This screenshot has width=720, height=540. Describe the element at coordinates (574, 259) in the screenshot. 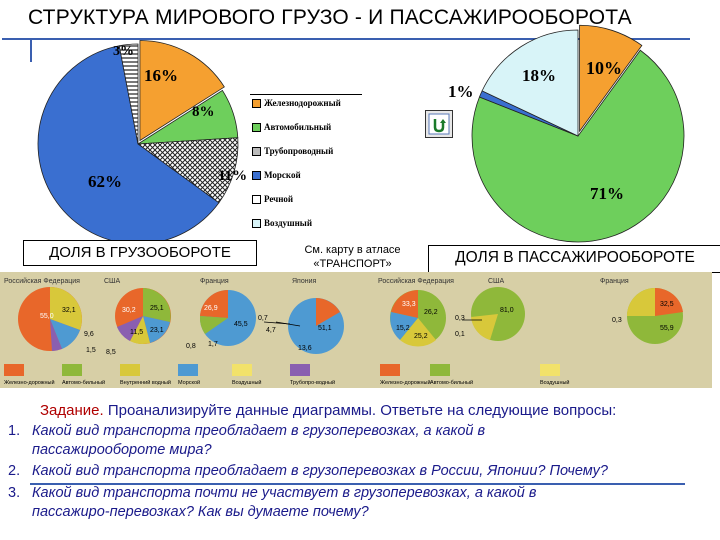

I see `passenger-chart-title: ДОЛЯ В ПАССАЖИРООБОРОТЕ` at that location.